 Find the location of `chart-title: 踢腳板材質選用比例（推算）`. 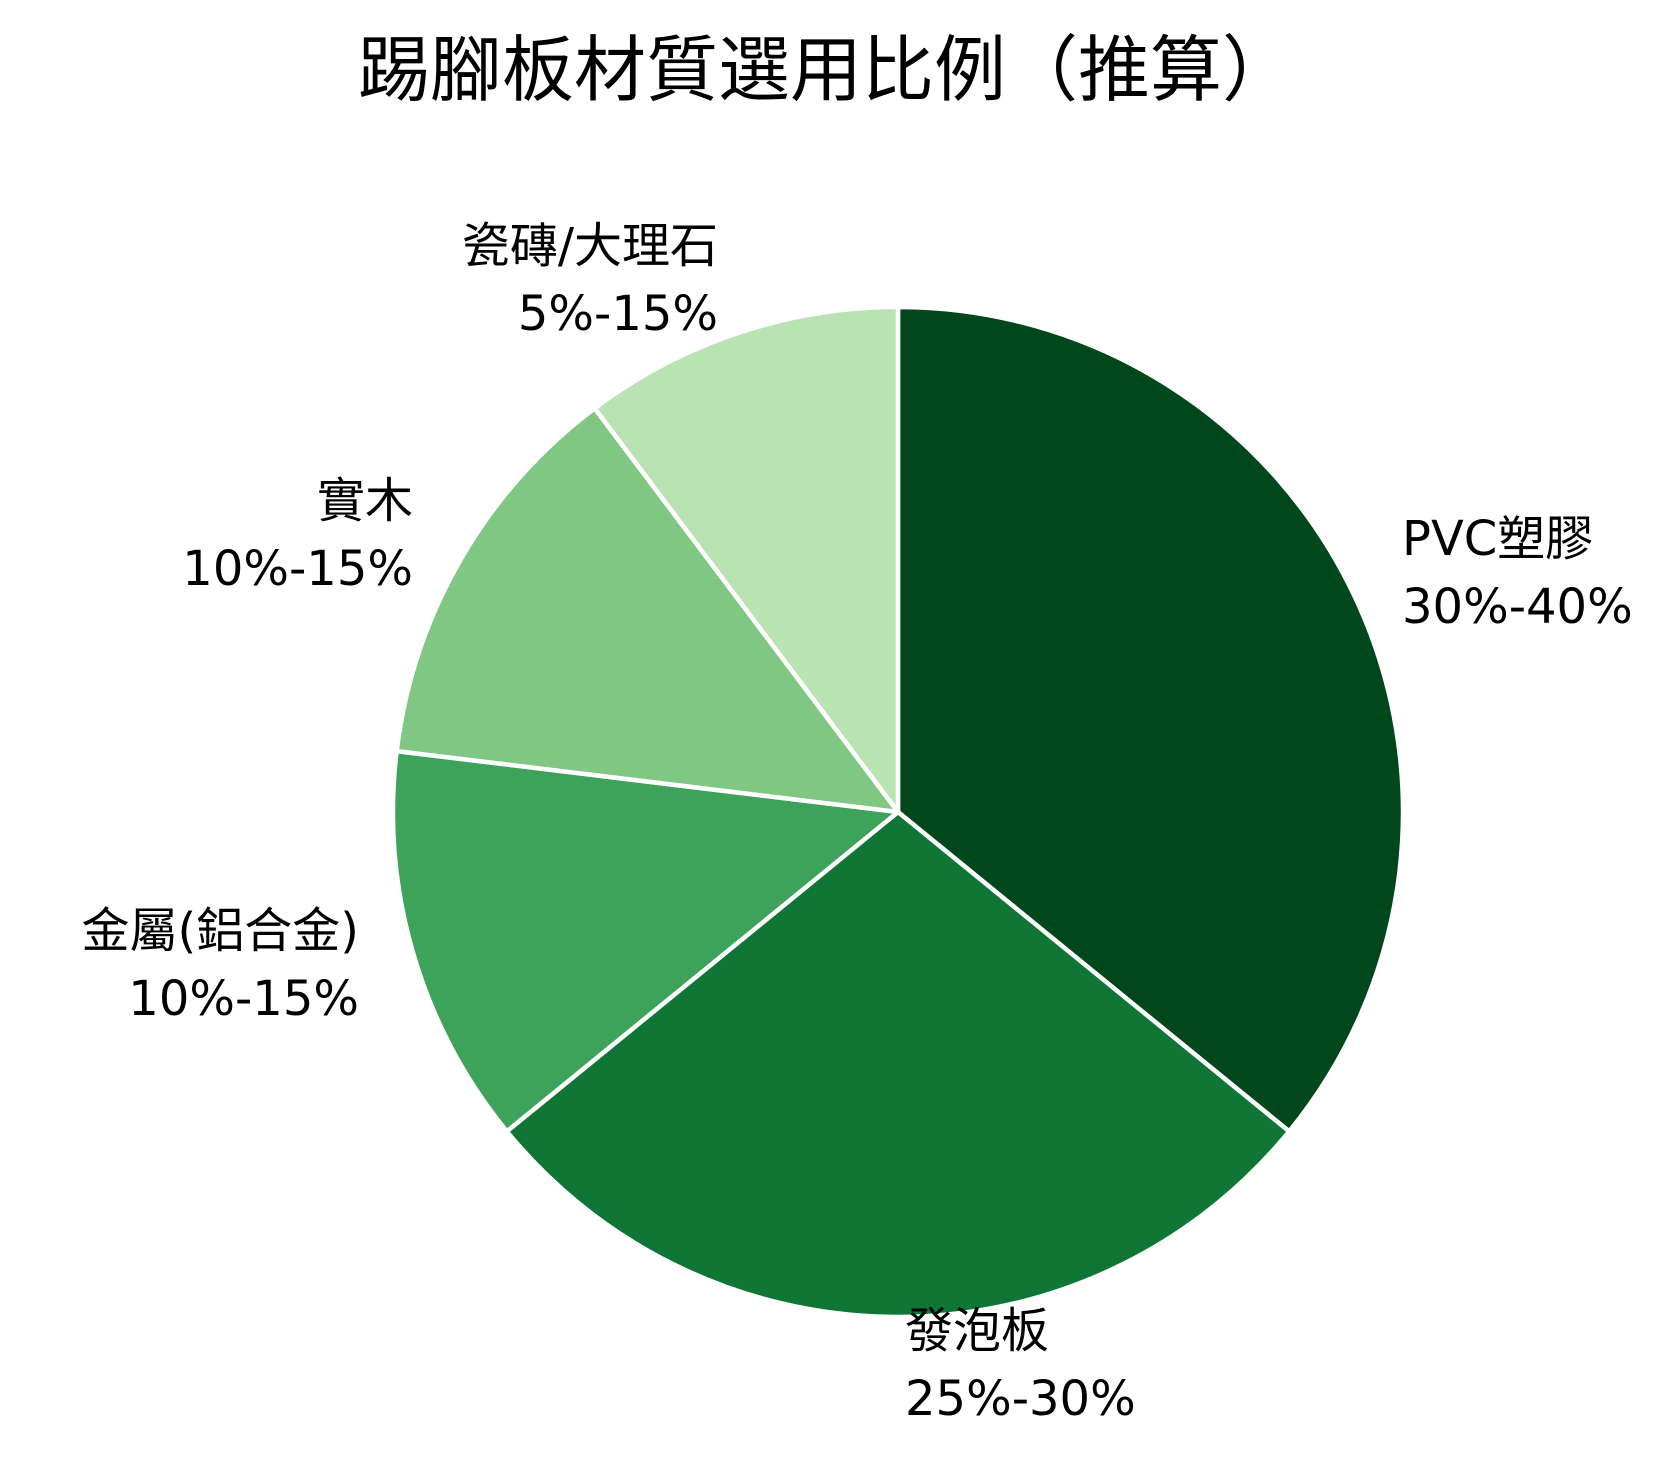

chart-title: 踢腳板材質選用比例（推算） is located at coordinates (826, 70).